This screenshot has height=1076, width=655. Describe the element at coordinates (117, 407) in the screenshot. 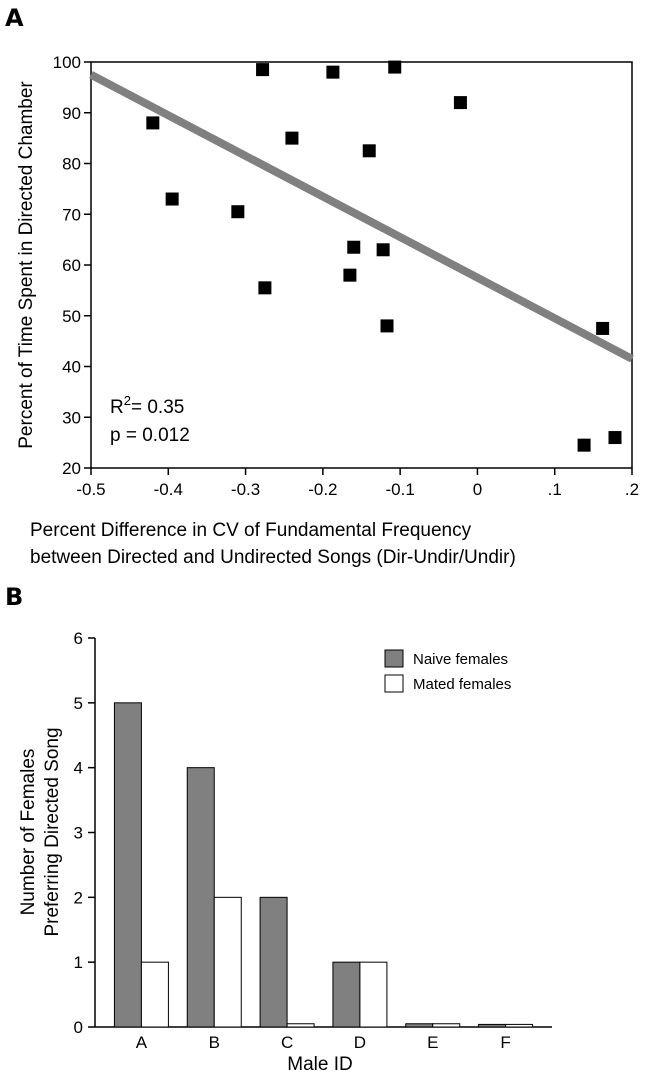

I see `r-squared-prefix: R` at that location.